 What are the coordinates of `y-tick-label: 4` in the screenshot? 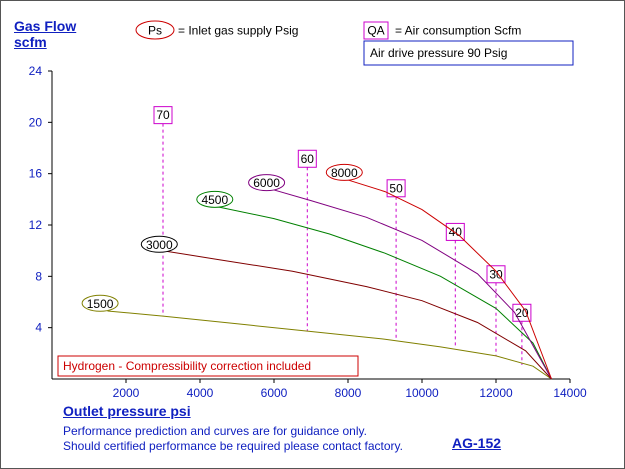 It's located at (38, 328).